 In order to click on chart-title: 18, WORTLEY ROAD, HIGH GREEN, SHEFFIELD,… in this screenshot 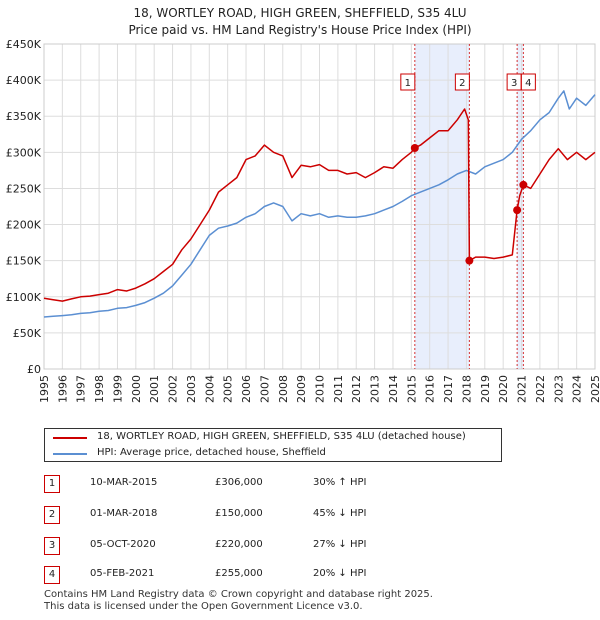, I will do `click(300, 22)`.